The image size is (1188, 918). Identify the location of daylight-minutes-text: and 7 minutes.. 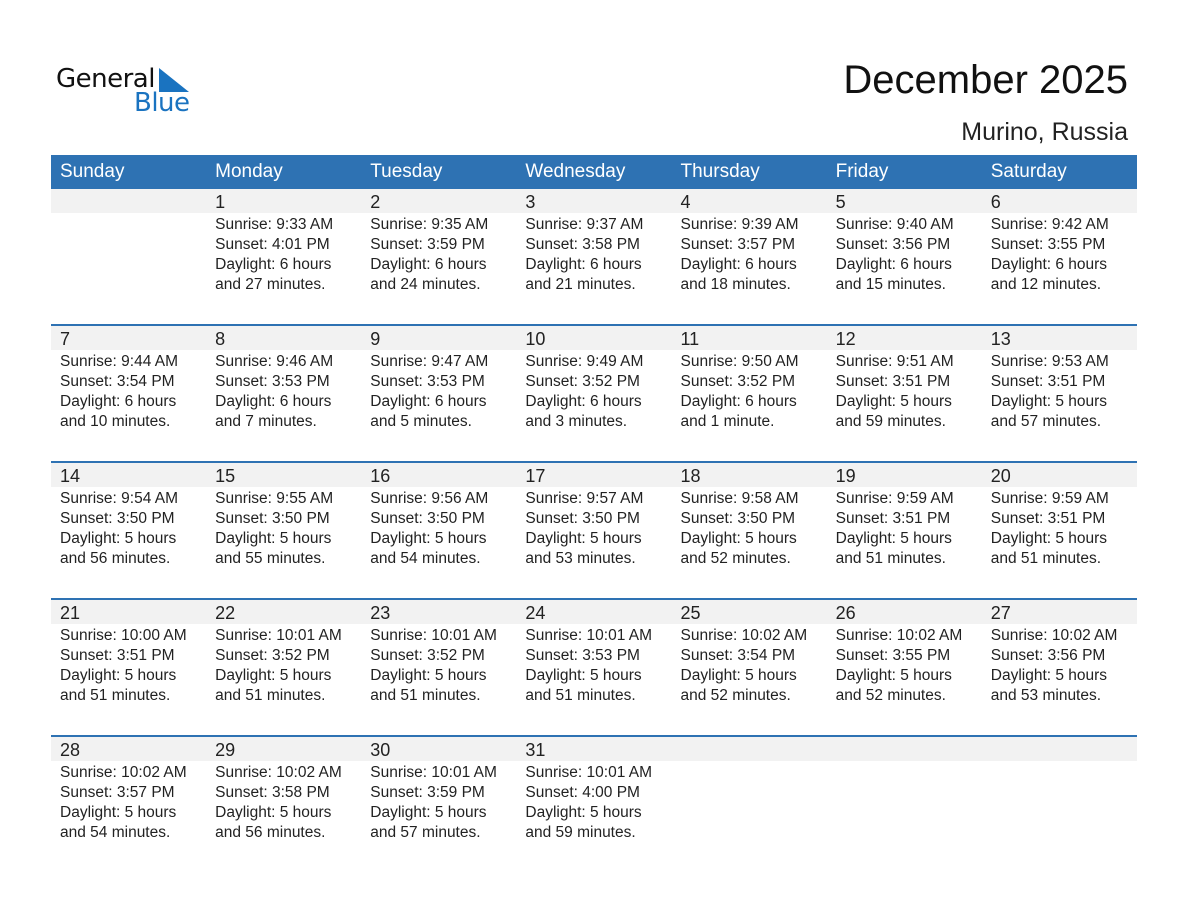
(266, 421).